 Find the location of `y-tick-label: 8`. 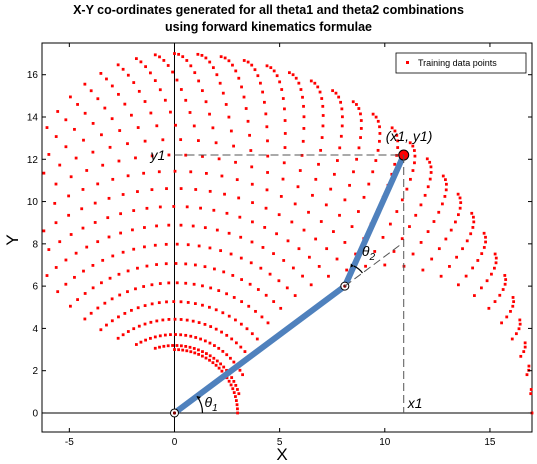

y-tick-label: 8 is located at coordinates (35, 244).